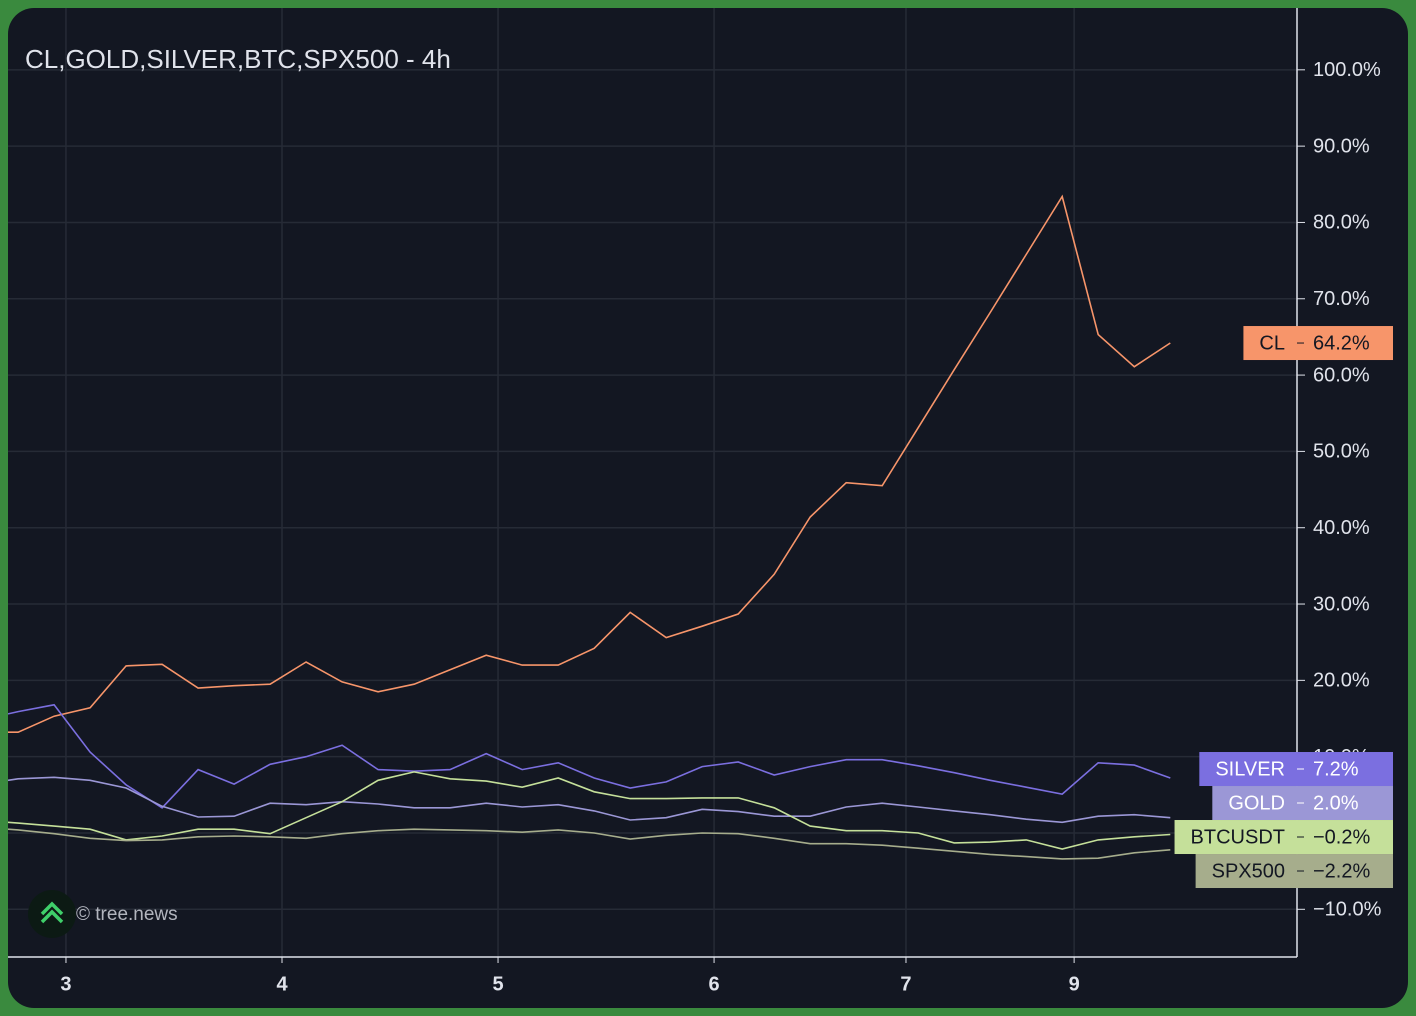  What do you see at coordinates (1347, 910) in the screenshot?
I see `y-tick-label: −10.0%` at bounding box center [1347, 910].